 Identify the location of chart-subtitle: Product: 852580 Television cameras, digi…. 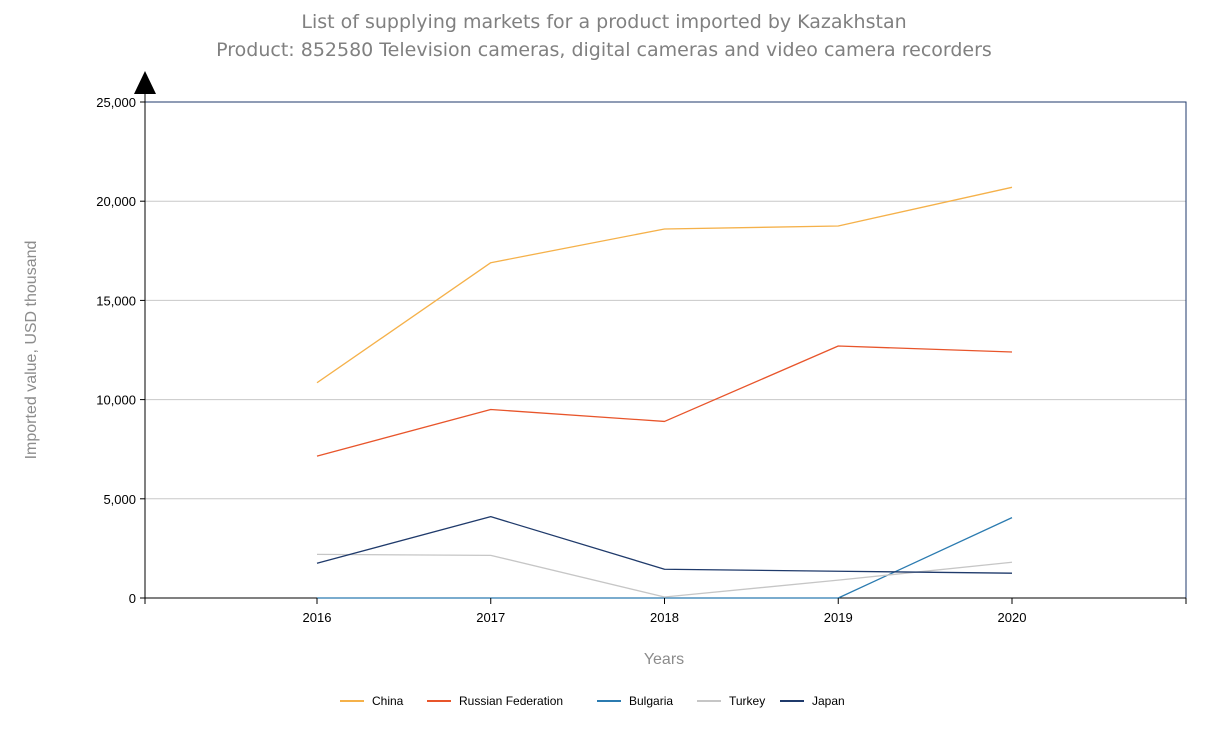
(604, 50).